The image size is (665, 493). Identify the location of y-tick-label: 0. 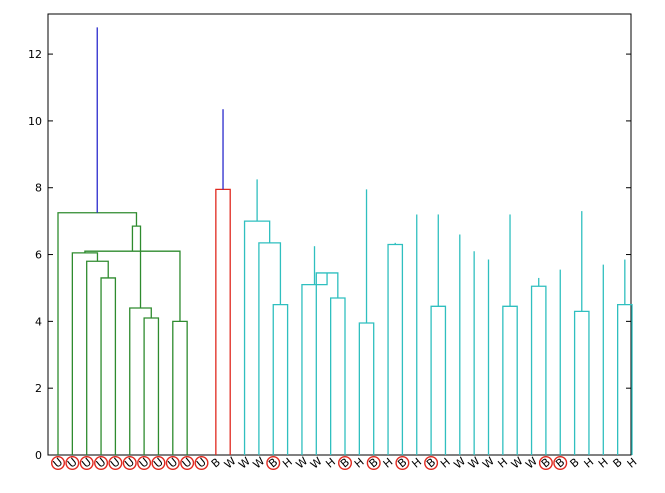
(38, 455).